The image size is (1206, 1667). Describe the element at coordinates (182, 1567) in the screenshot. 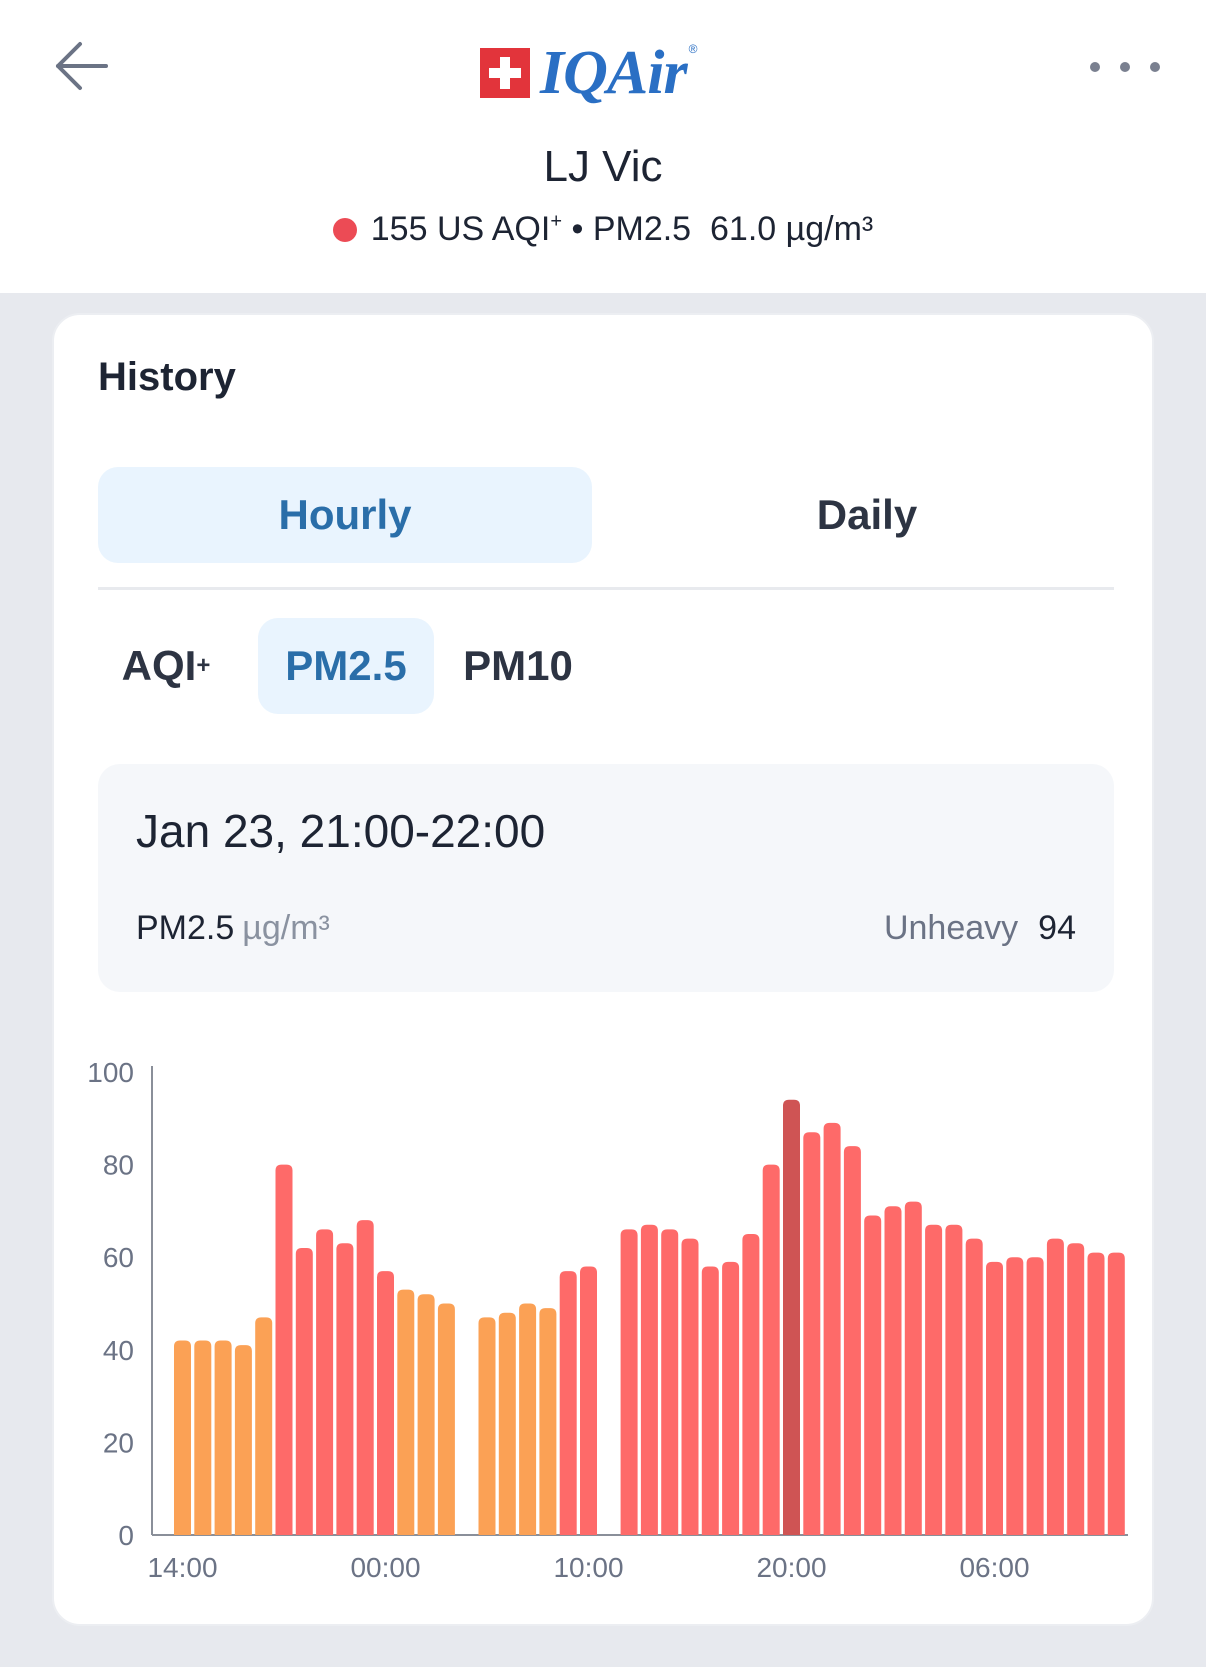

I see `x-tick-label: 14:00` at that location.